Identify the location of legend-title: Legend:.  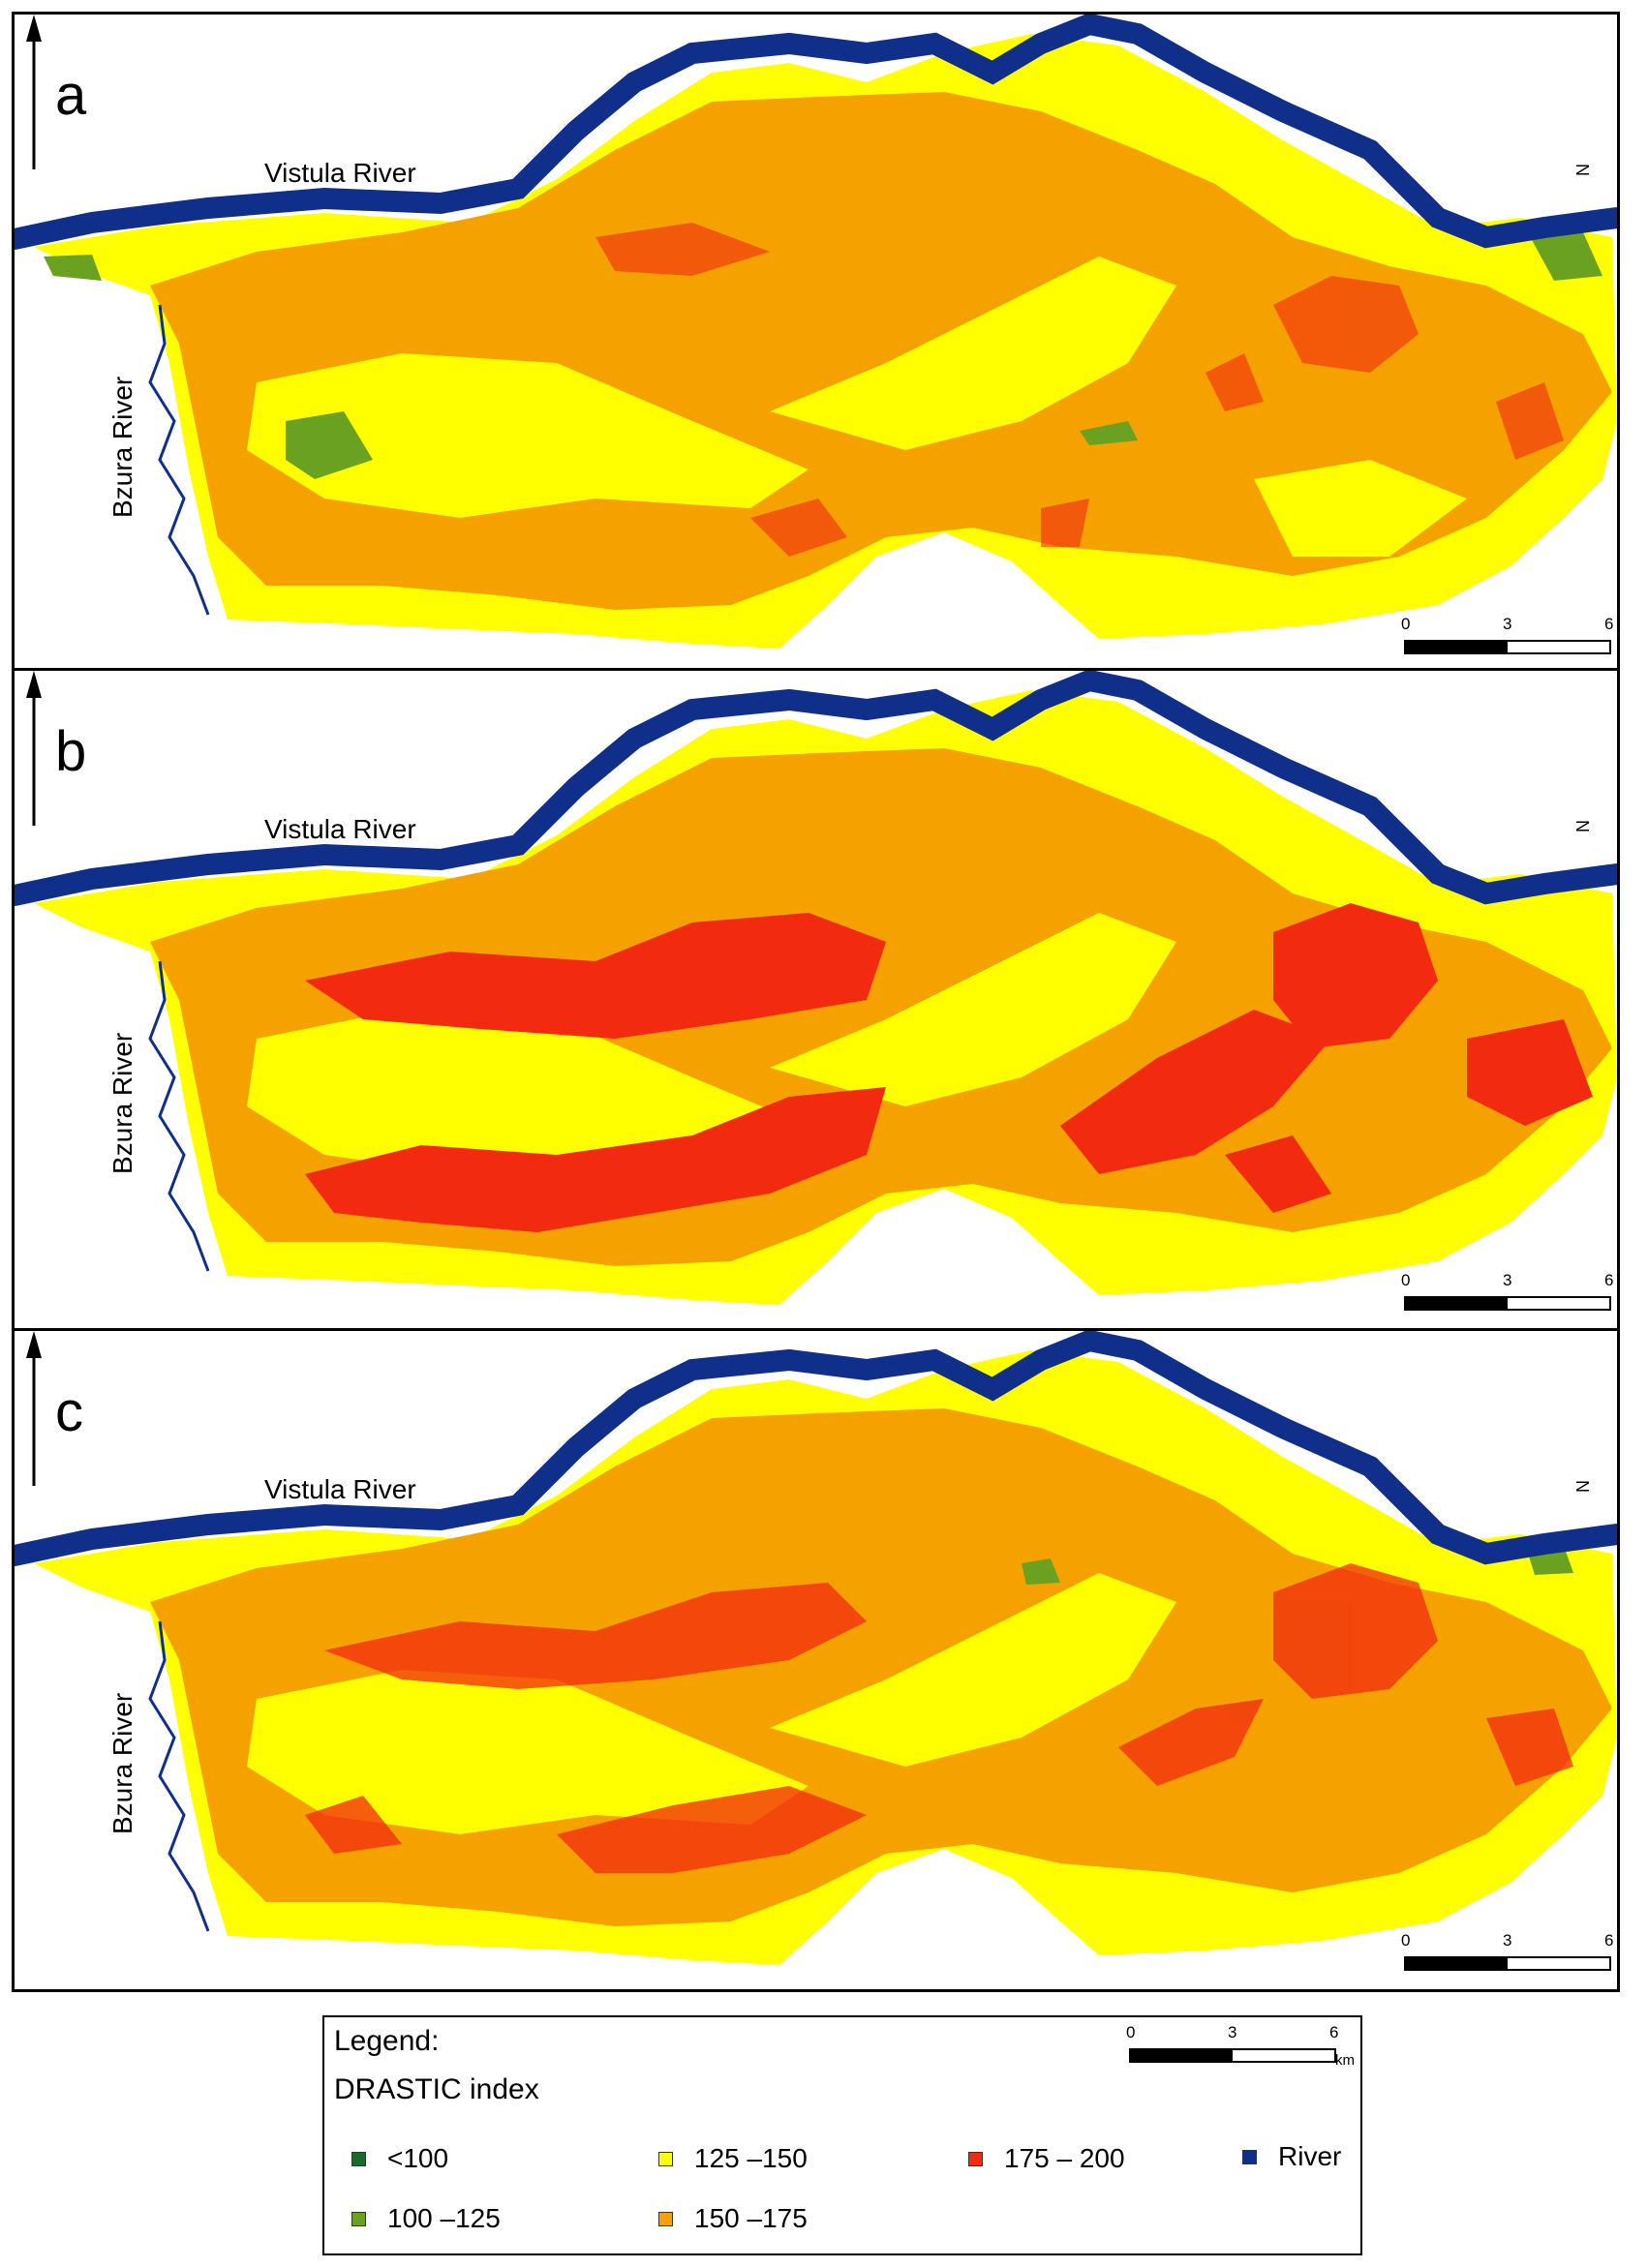
(387, 2041).